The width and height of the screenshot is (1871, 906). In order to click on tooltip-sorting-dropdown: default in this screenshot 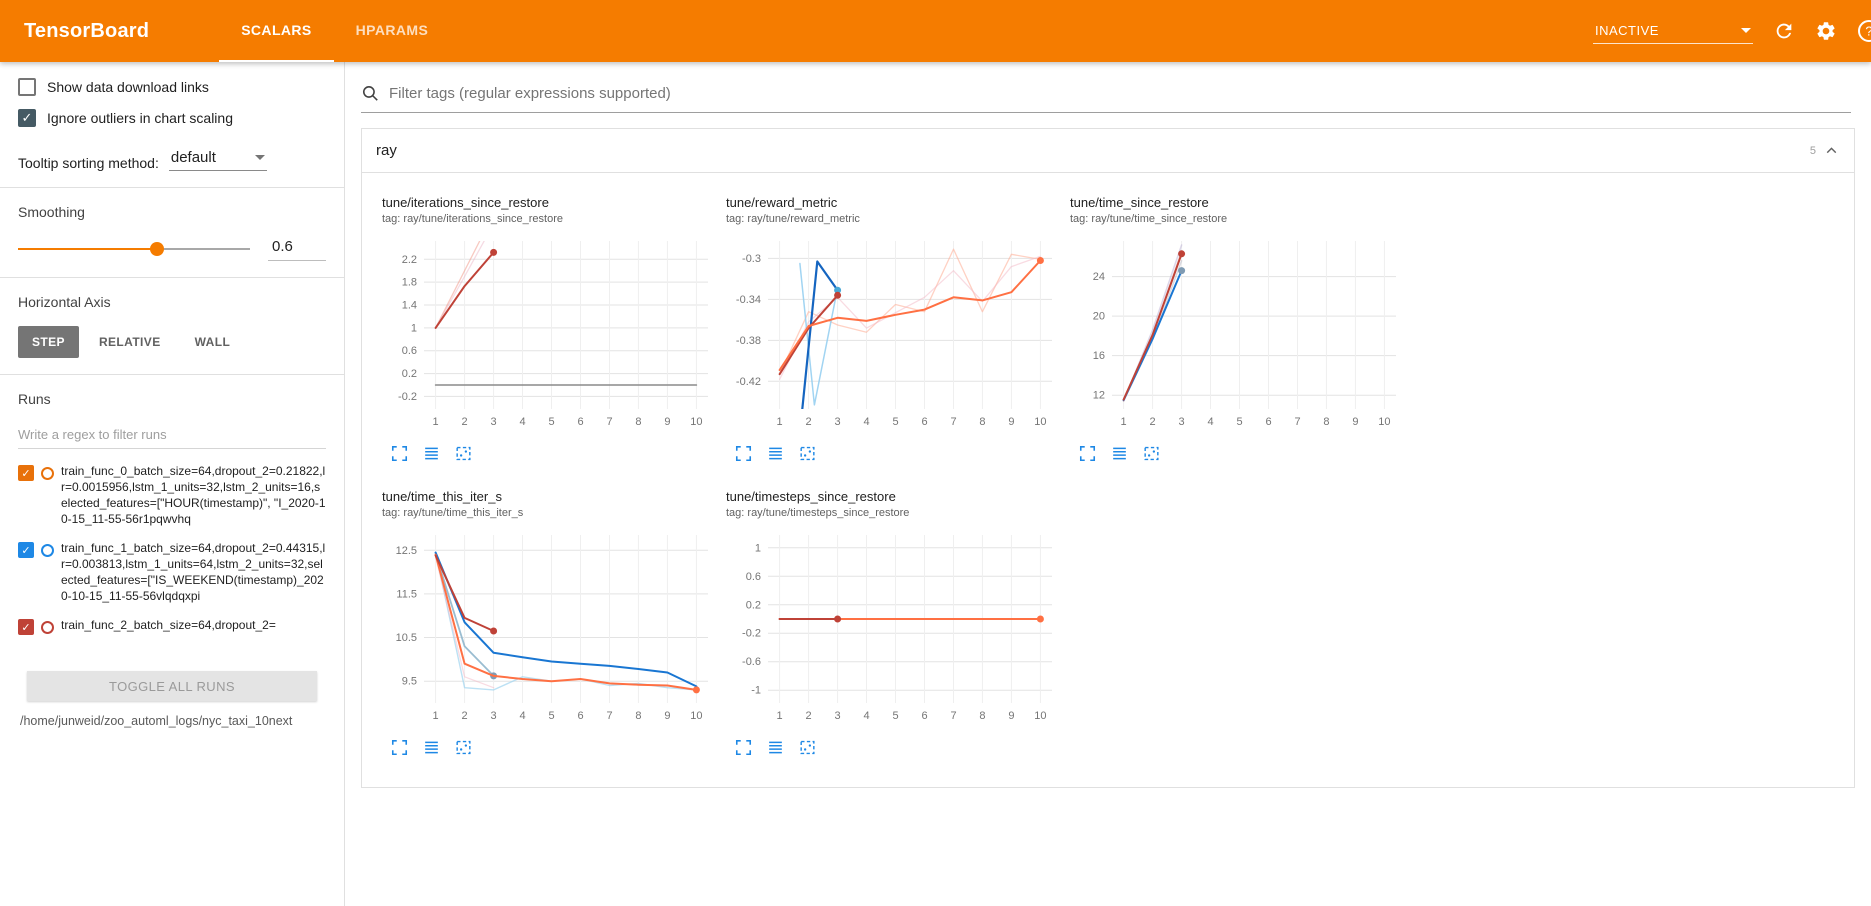, I will do `click(217, 159)`.